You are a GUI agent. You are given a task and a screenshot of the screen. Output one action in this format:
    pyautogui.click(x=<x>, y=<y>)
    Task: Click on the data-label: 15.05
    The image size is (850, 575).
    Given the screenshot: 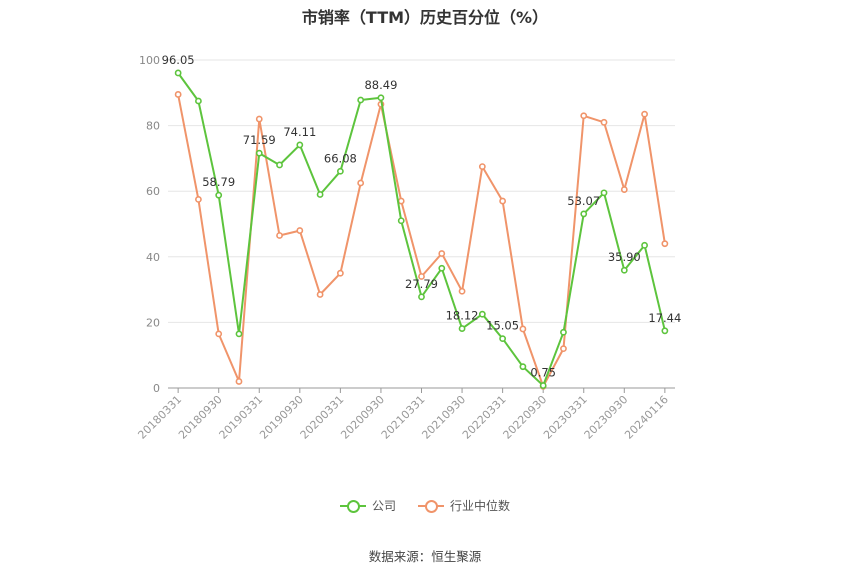 What is the action you would take?
    pyautogui.click(x=502, y=326)
    